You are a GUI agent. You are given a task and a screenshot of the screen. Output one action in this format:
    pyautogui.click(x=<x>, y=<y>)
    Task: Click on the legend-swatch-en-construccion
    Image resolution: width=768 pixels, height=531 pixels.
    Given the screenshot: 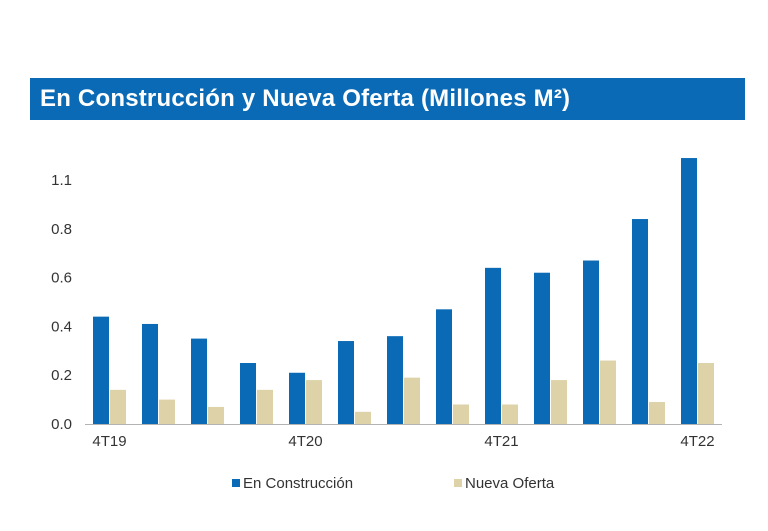 What is the action you would take?
    pyautogui.click(x=236, y=483)
    